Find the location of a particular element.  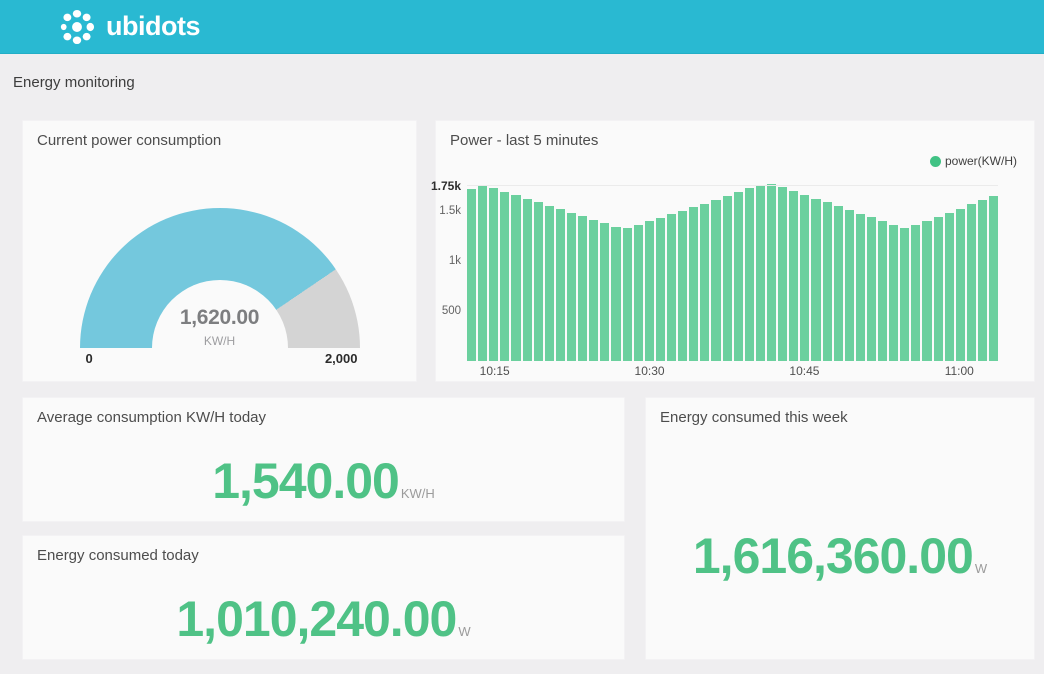

brand-text: ubidots is located at coordinates (153, 26).